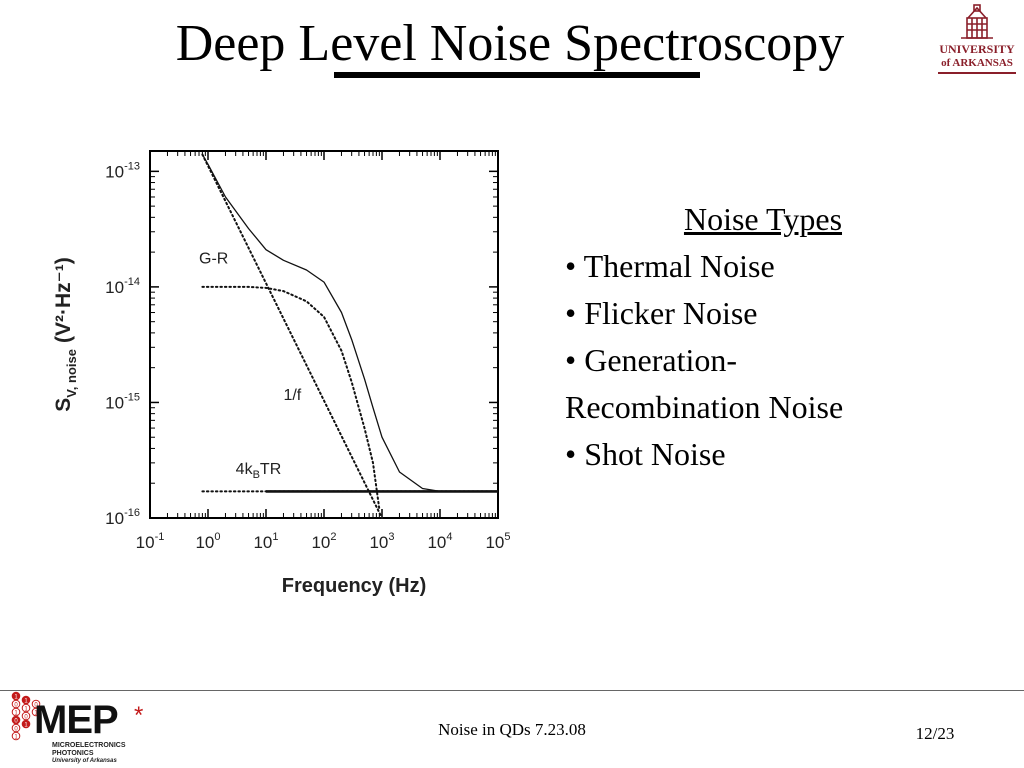  I want to click on mep-logo-text: MEP, so click(76, 720).